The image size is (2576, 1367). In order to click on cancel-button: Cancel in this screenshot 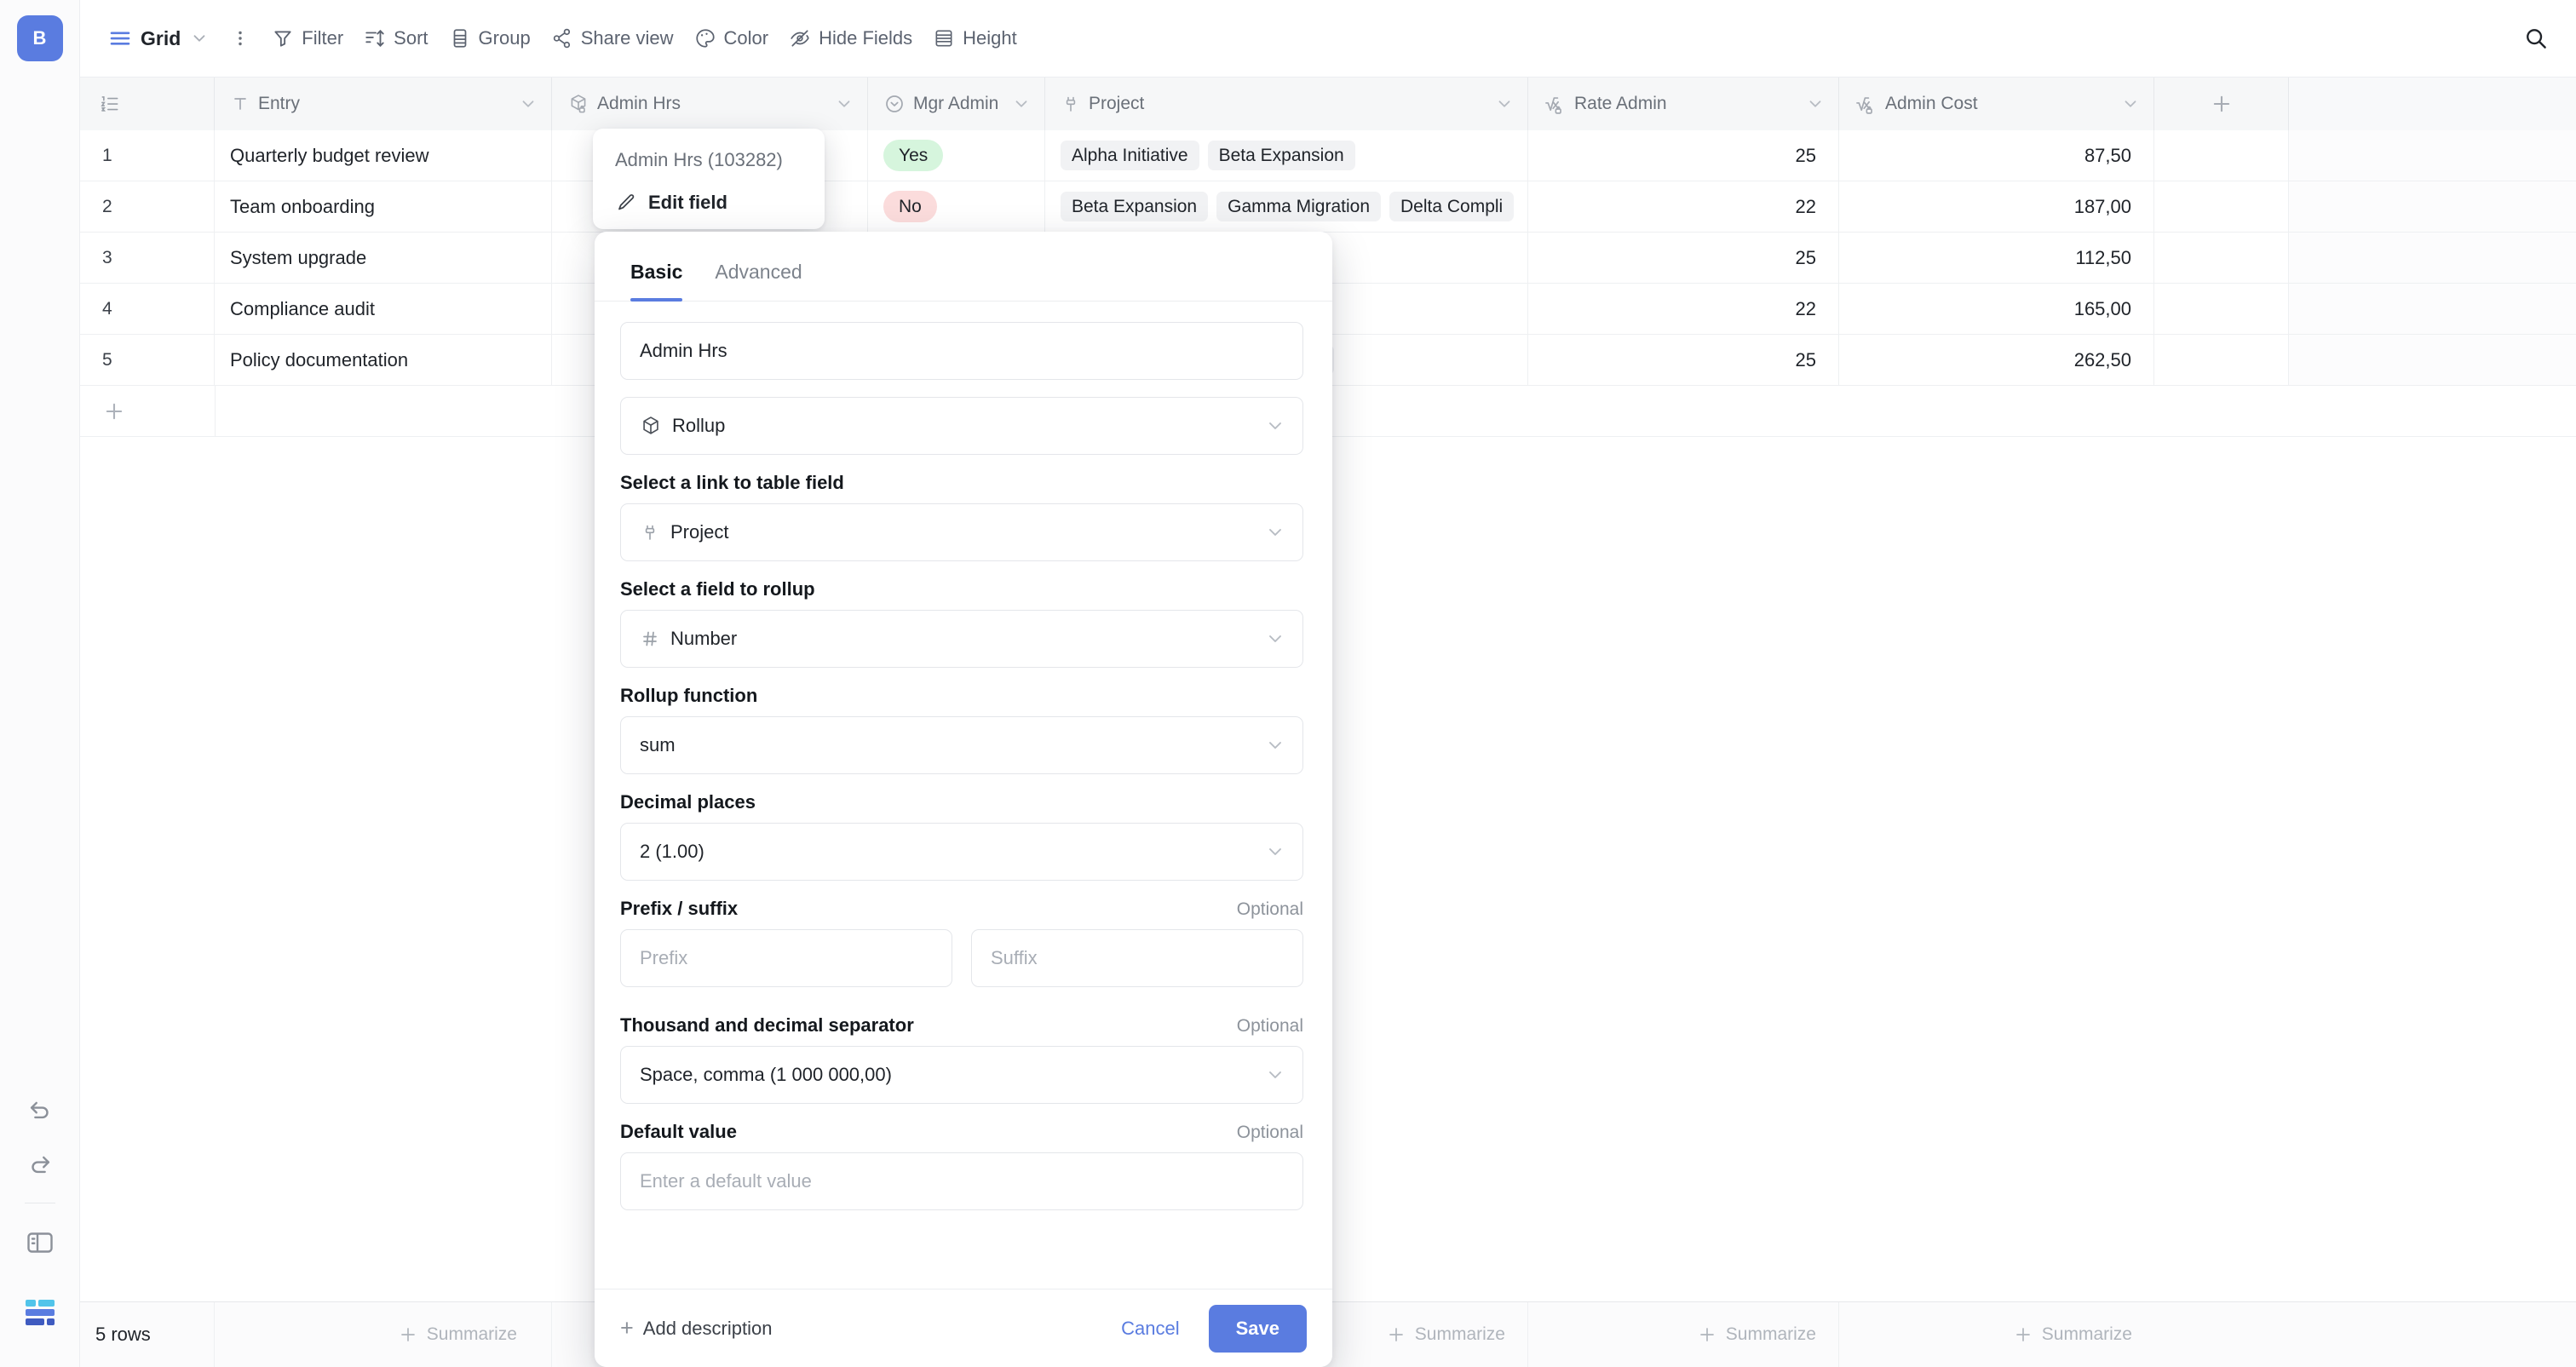, I will do `click(1150, 1328)`.